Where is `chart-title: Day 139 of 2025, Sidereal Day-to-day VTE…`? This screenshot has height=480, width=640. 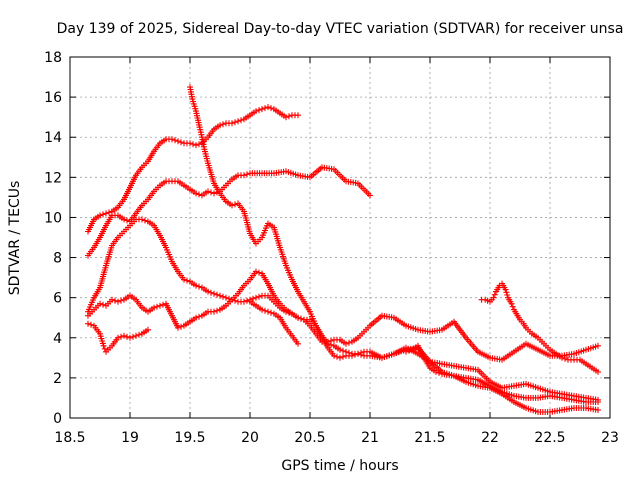
chart-title: Day 139 of 2025, Sidereal Day-to-day VTE… is located at coordinates (340, 29).